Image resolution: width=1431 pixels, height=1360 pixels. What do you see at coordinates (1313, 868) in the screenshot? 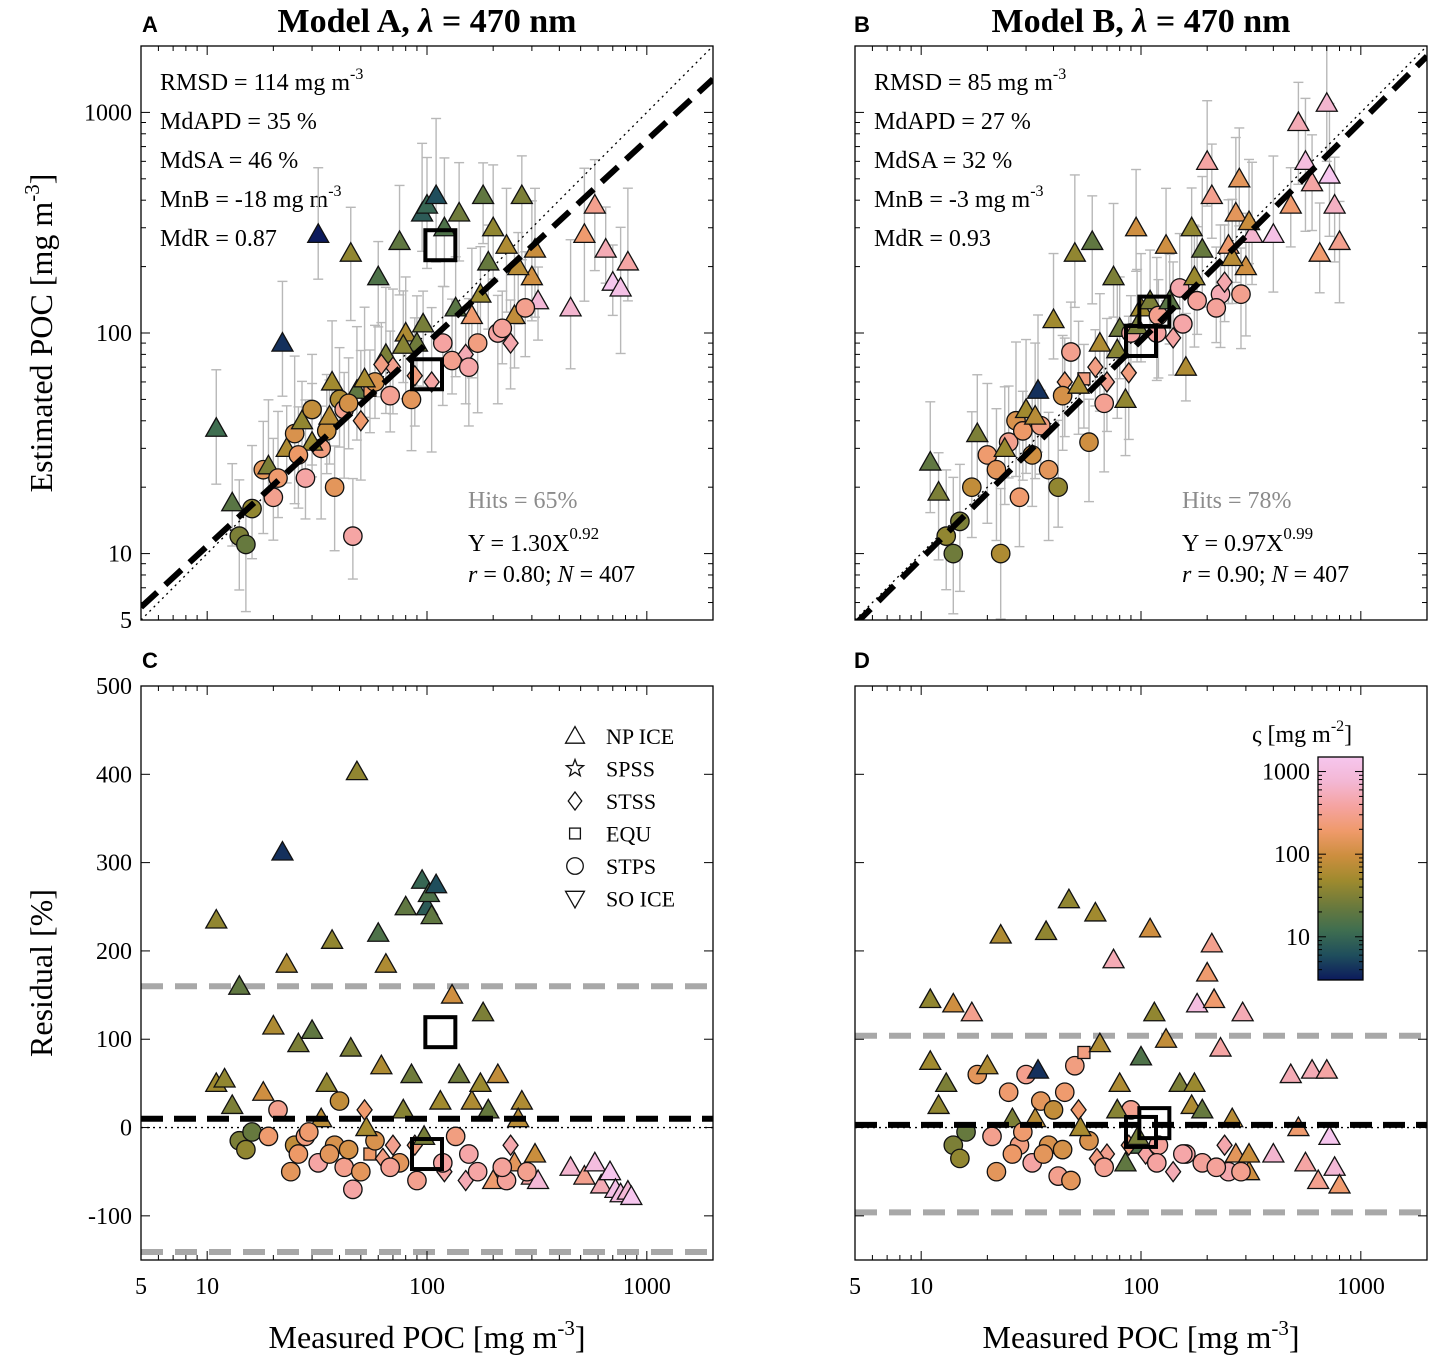
I see `colorbar: 10 100 1000` at bounding box center [1313, 868].